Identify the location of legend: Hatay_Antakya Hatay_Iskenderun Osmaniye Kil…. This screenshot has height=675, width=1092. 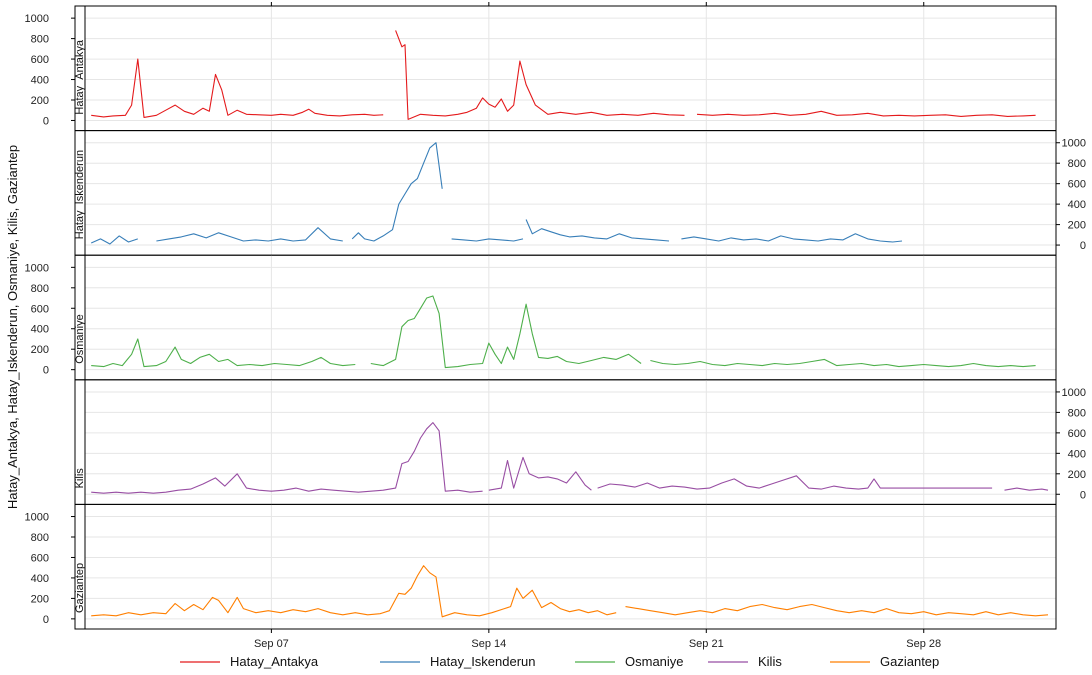
(559, 661).